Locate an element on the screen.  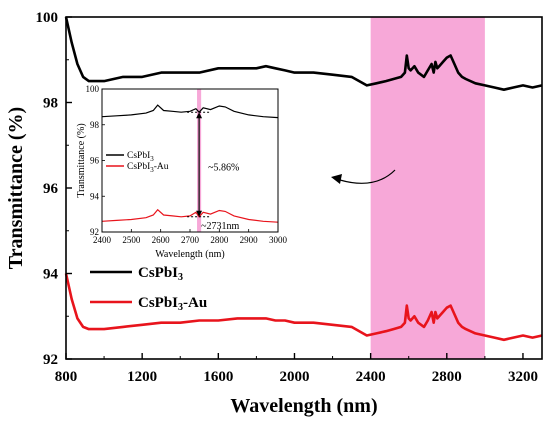
x-tick-label: 2400 is located at coordinates (371, 377).